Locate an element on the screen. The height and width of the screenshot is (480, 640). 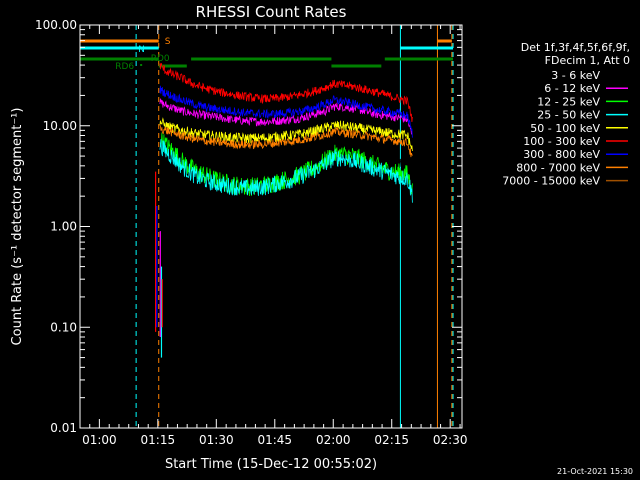
flag-label-n: N is located at coordinates (141, 50).